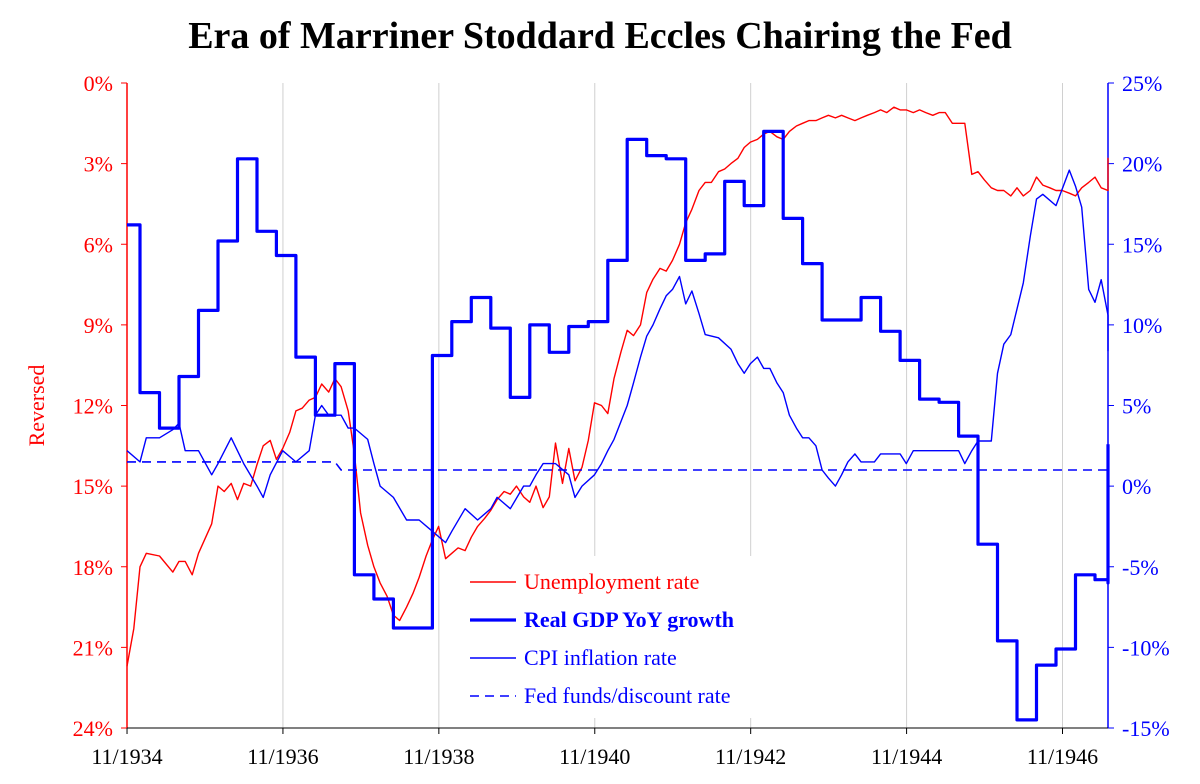  What do you see at coordinates (98, 164) in the screenshot?
I see `left-tick-label: 3%` at bounding box center [98, 164].